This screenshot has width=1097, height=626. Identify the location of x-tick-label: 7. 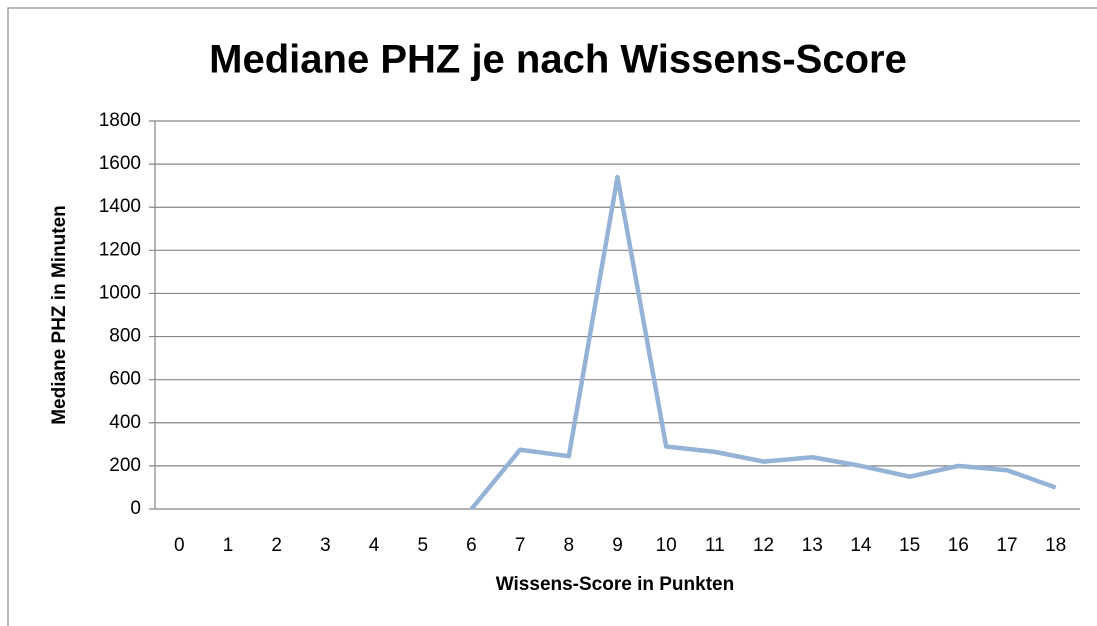
(520, 545).